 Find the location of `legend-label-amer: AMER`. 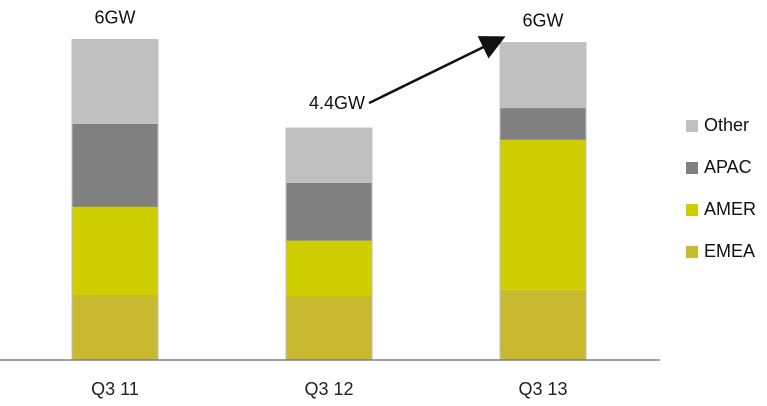

legend-label-amer: AMER is located at coordinates (730, 209).